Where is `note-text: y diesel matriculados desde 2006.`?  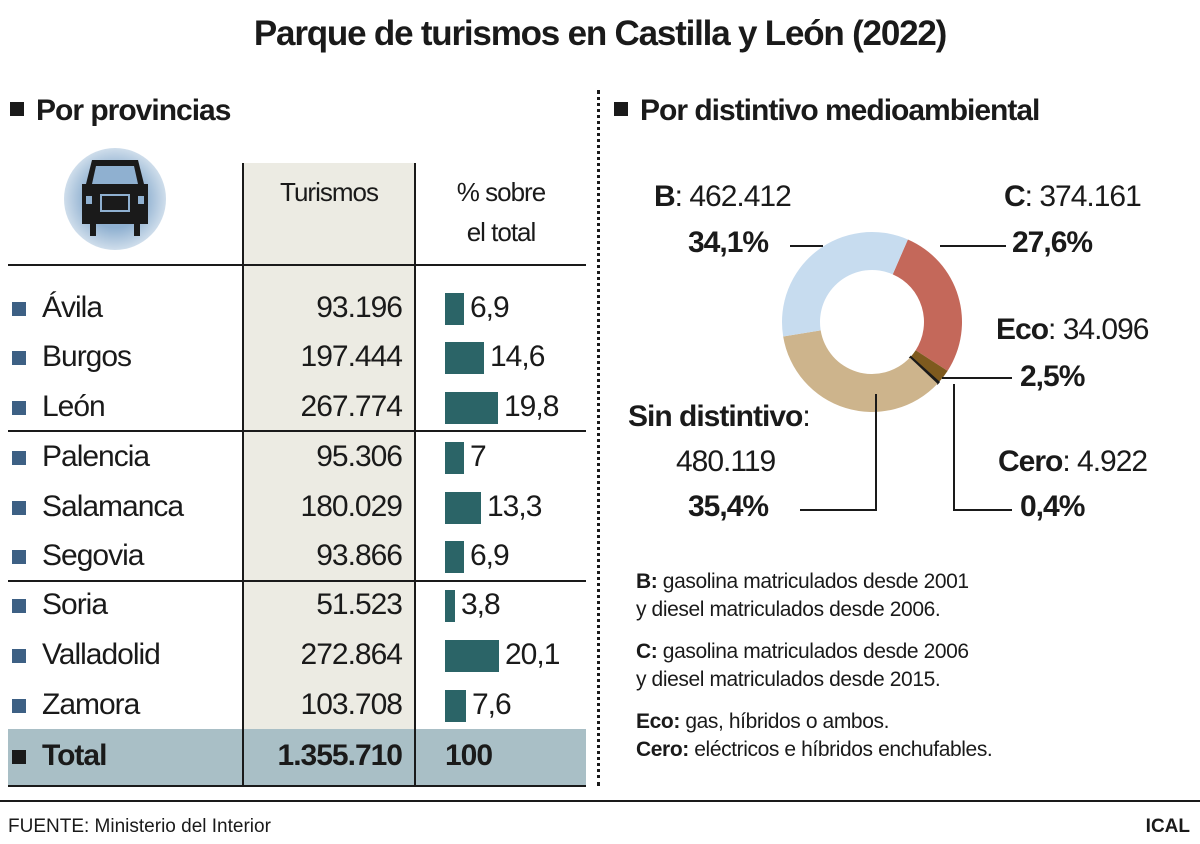 note-text: y diesel matriculados desde 2006. is located at coordinates (788, 609).